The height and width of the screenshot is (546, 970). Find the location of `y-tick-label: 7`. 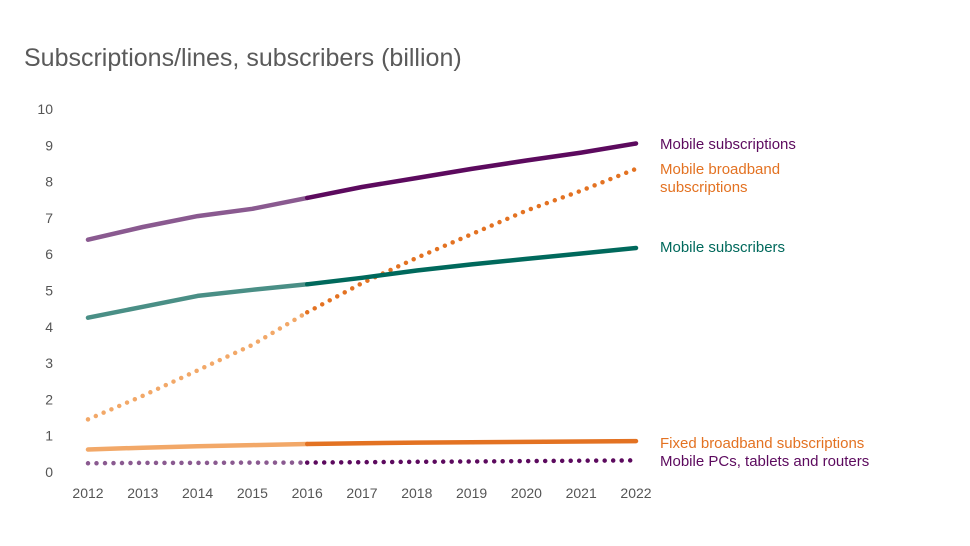

y-tick-label: 7 is located at coordinates (49, 218).